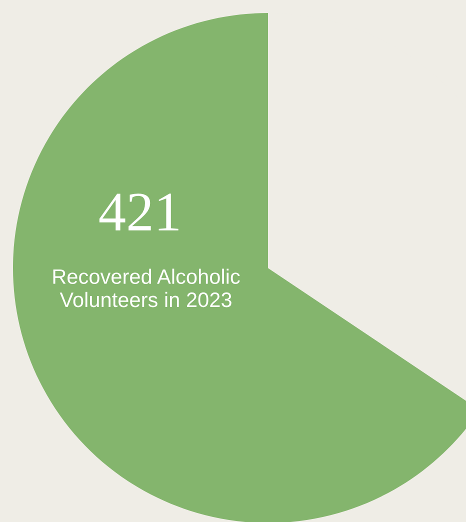 The width and height of the screenshot is (466, 522). What do you see at coordinates (138, 212) in the screenshot?
I see `text: 421` at bounding box center [138, 212].